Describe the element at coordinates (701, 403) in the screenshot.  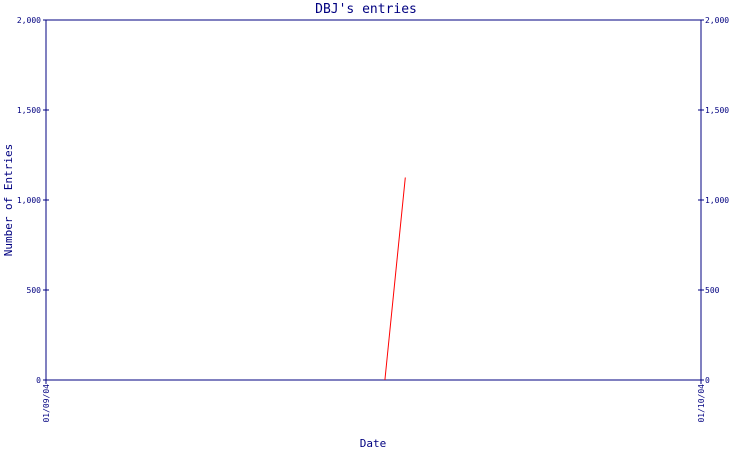
I see `x-tick-label: 01/10/04` at that location.